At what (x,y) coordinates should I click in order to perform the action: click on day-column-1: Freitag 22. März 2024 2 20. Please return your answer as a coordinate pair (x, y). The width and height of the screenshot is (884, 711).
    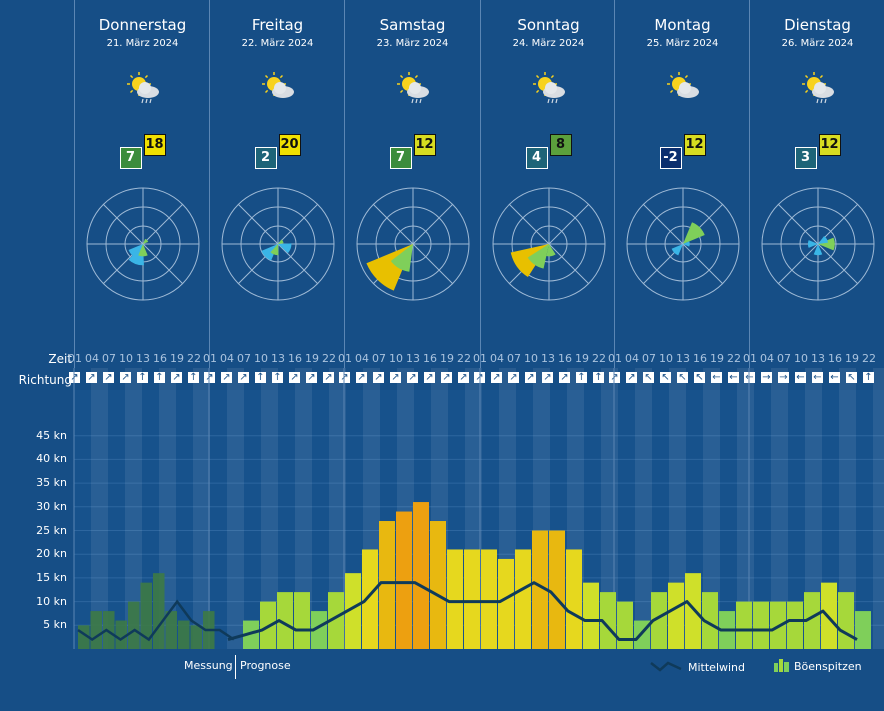
    Looking at the image, I should click on (277, 184).